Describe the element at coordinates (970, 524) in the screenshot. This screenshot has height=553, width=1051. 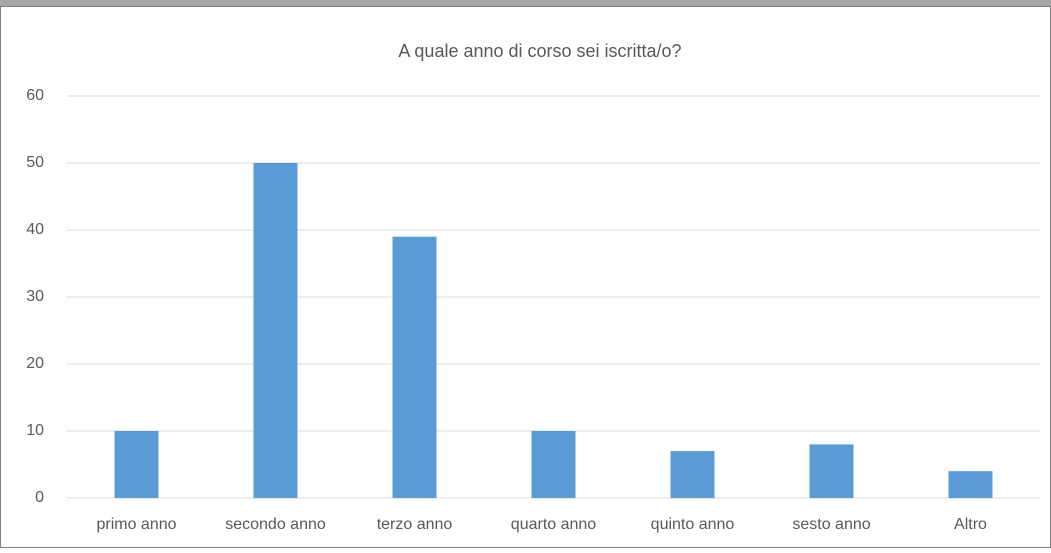
I see `x-tick-label: Altro` at that location.